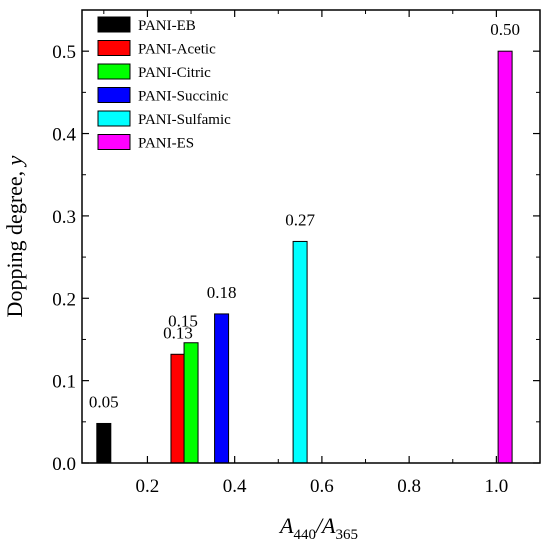 The height and width of the screenshot is (549, 550). I want to click on bar-pani-succinic, so click(222, 388).